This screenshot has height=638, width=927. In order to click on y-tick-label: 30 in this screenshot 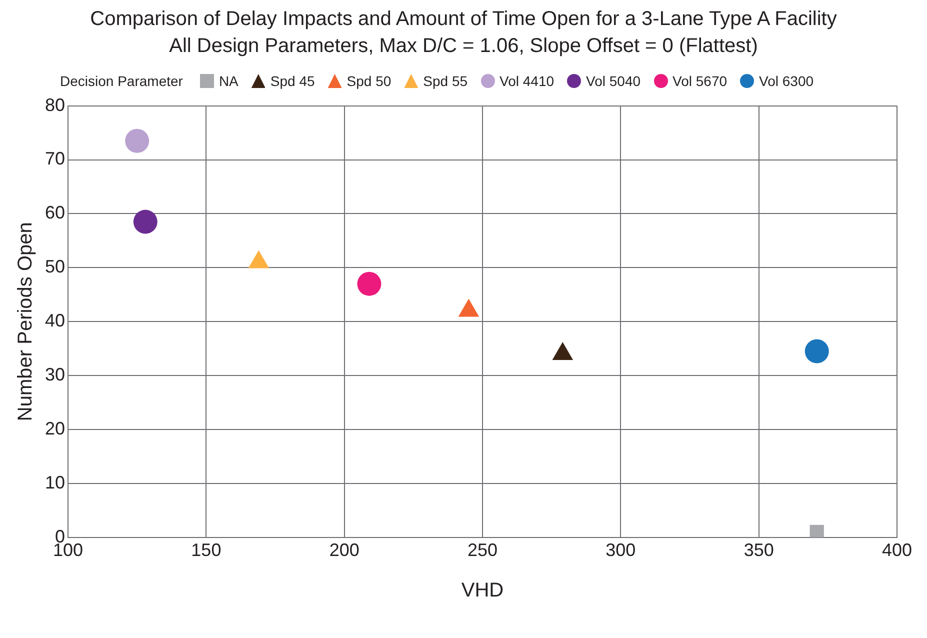, I will do `click(55, 374)`.